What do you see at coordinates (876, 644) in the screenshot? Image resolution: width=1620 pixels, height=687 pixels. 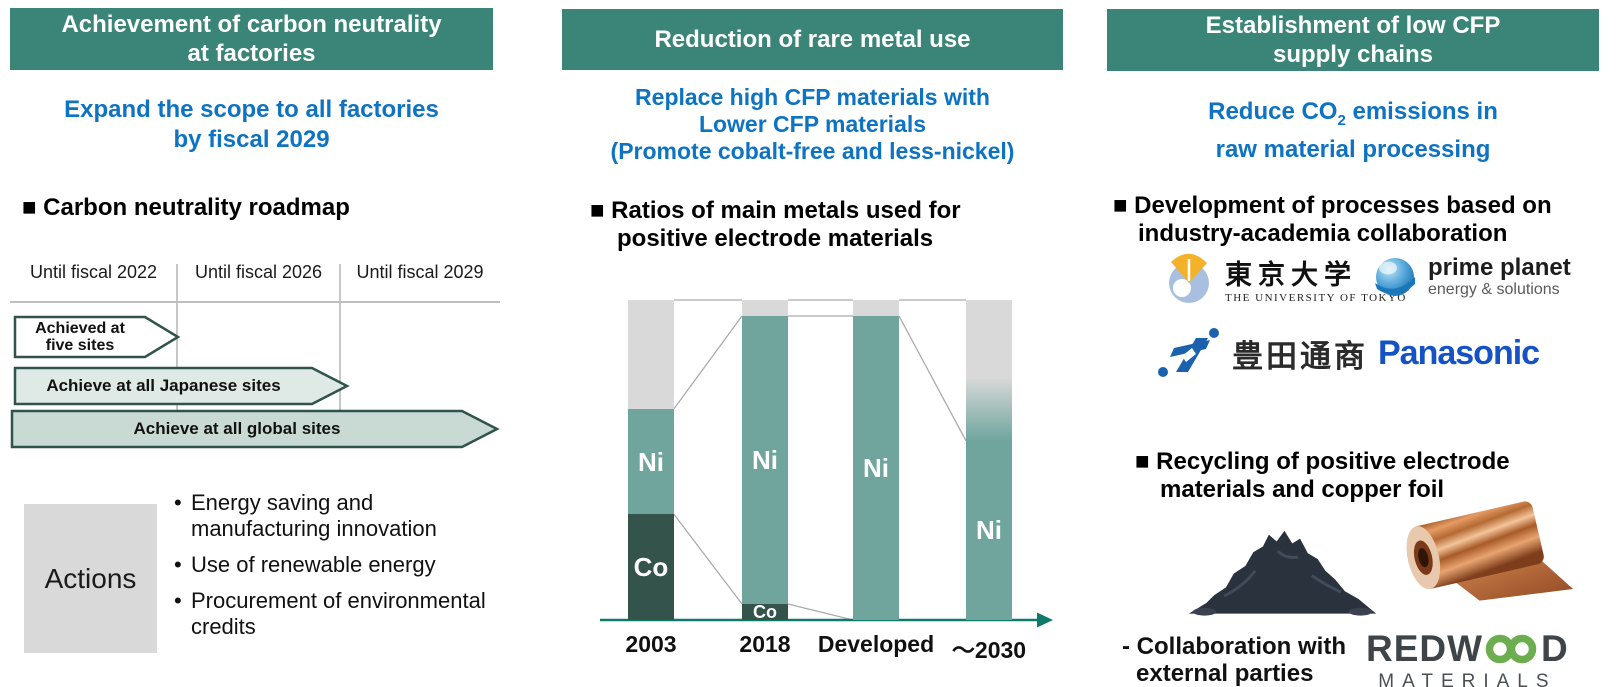 I see `x-tick-Developed: Developed` at bounding box center [876, 644].